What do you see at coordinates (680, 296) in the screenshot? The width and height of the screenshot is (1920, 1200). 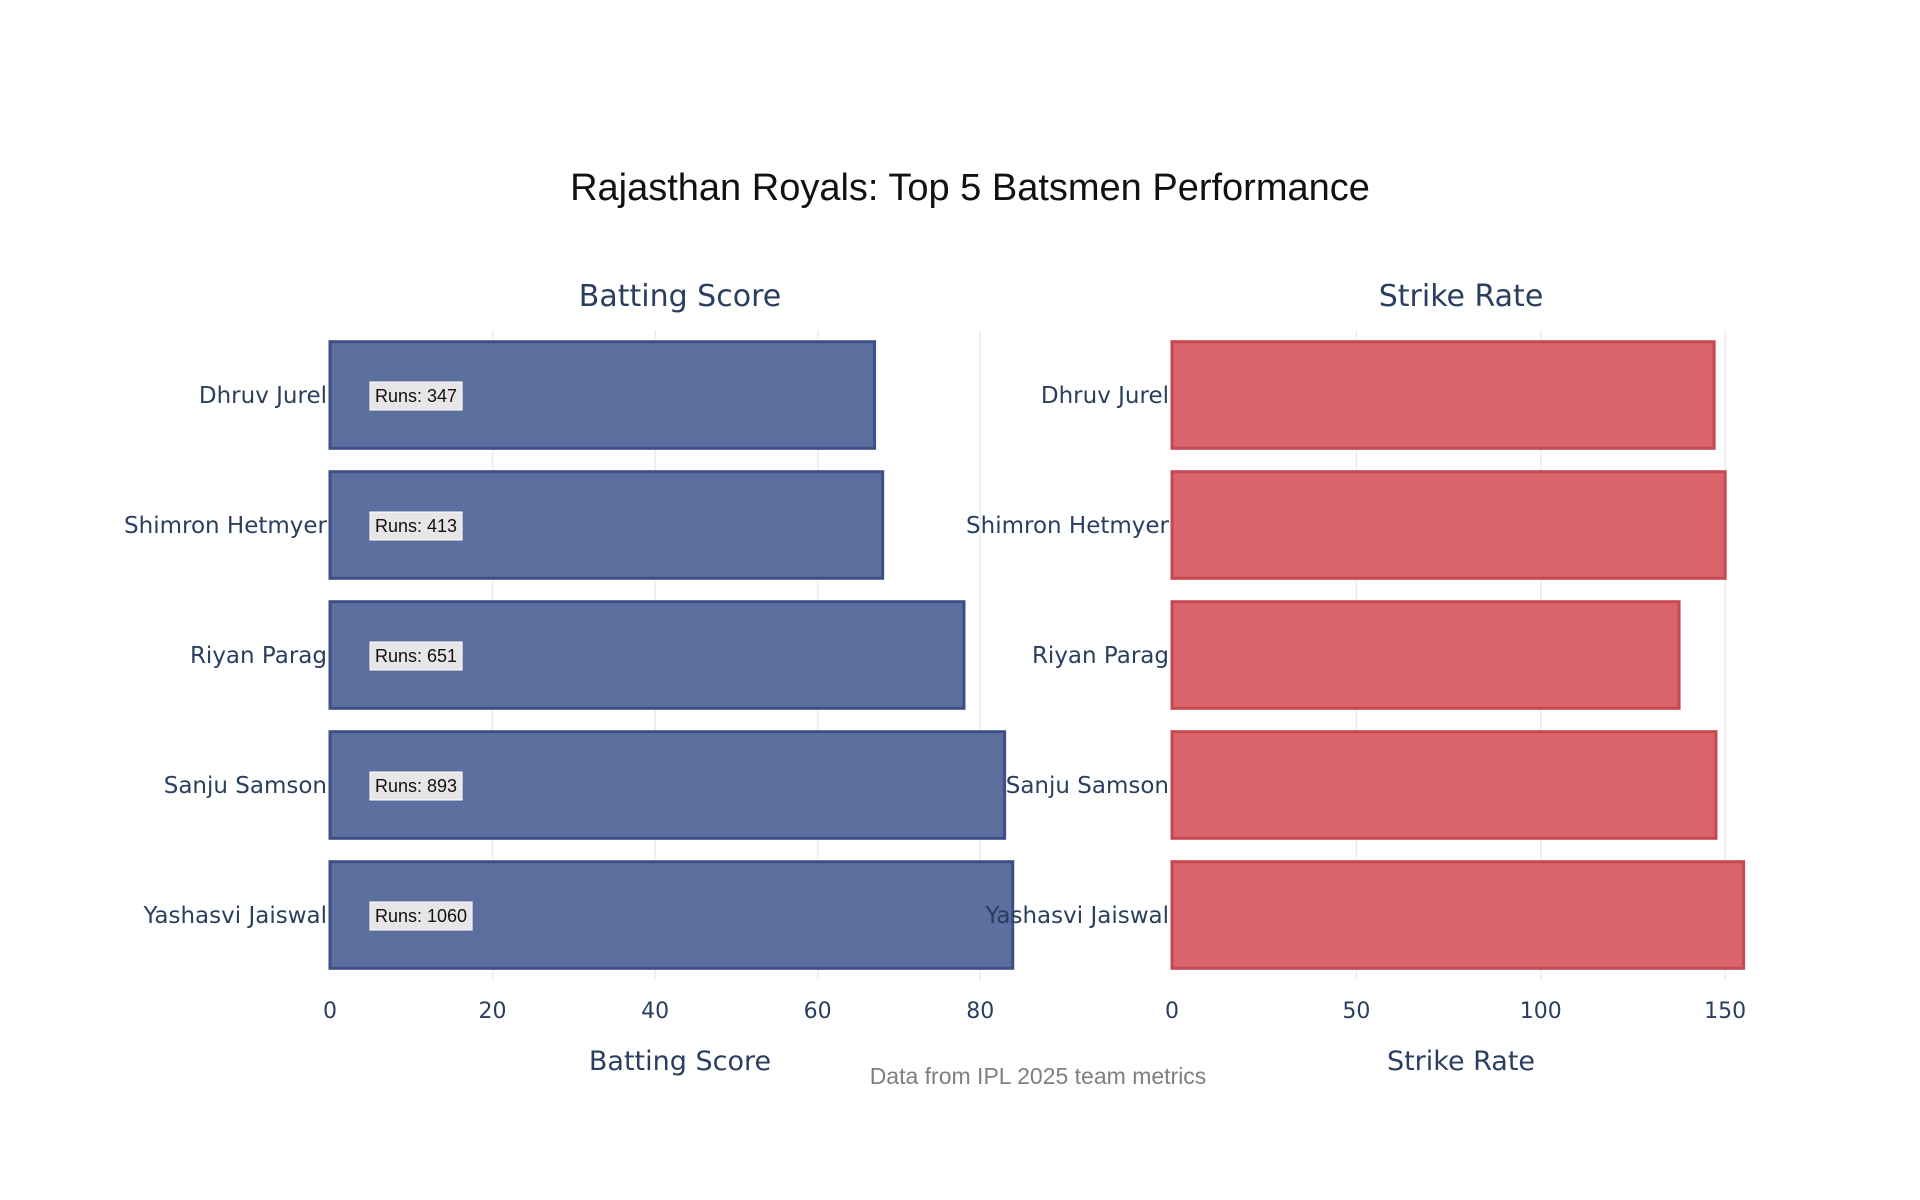 I see `batting-score-panel-title: Batting Score` at bounding box center [680, 296].